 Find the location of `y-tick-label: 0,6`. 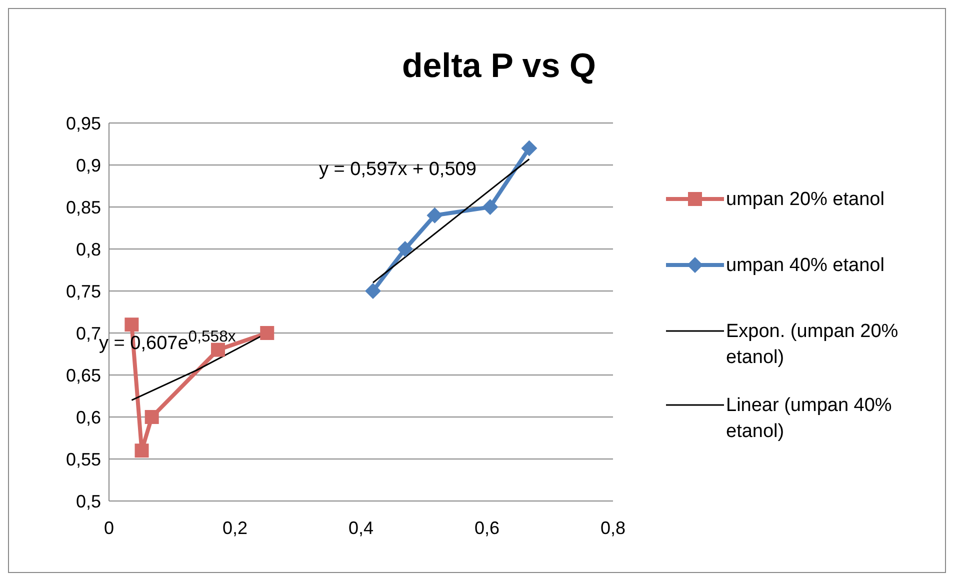

y-tick-label: 0,6 is located at coordinates (88, 417).